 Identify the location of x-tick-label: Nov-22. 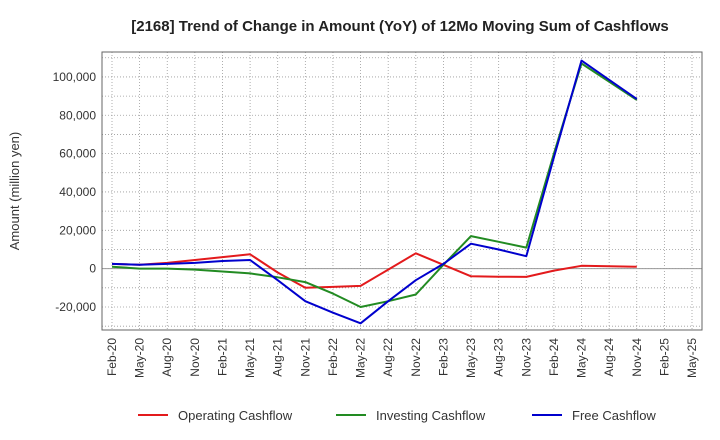
(416, 357).